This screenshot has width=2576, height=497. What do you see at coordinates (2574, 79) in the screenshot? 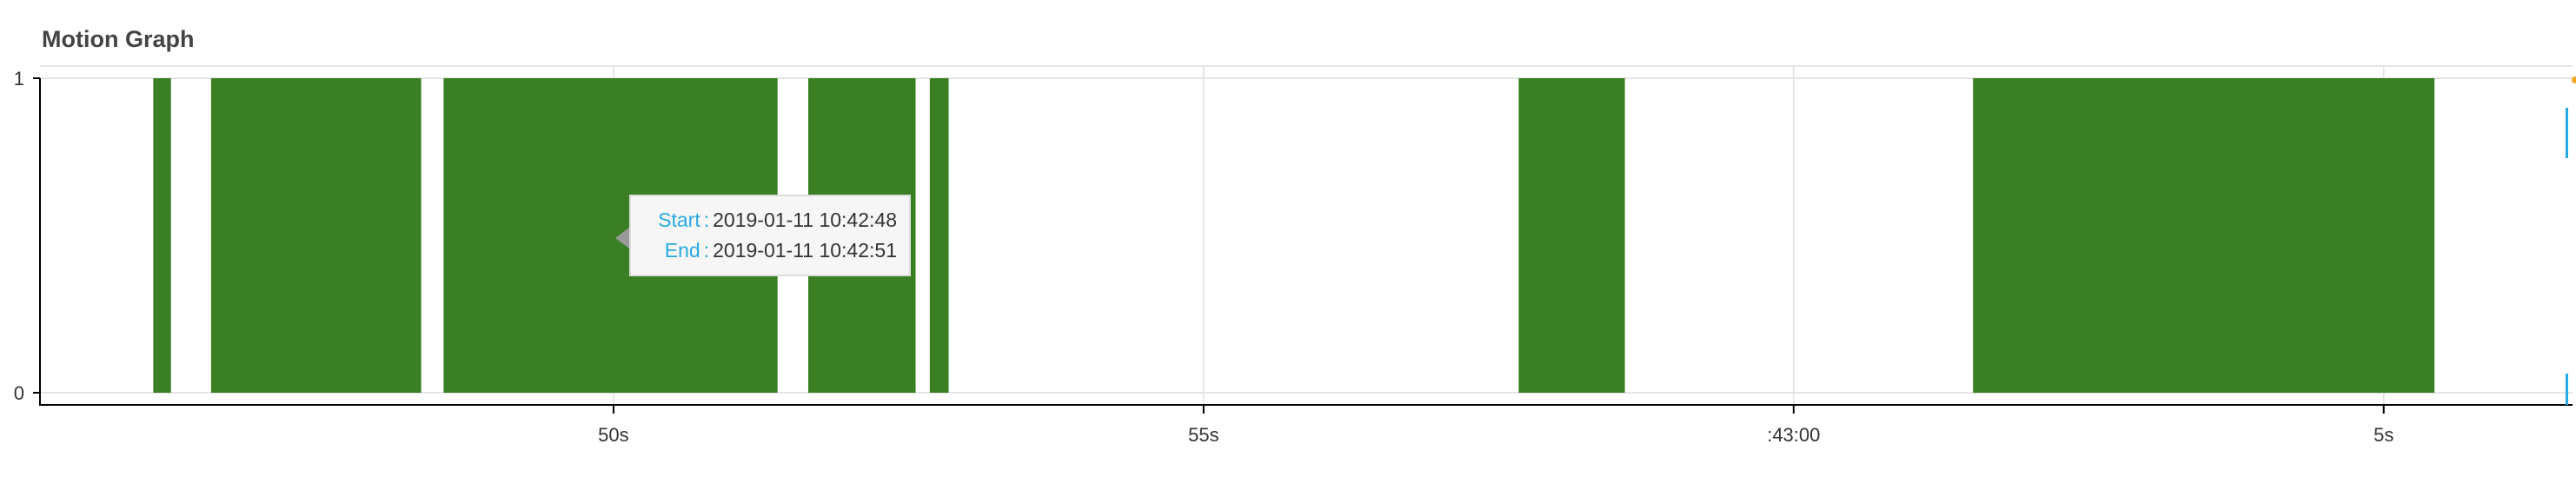
I see `range-edge-handle` at bounding box center [2574, 79].